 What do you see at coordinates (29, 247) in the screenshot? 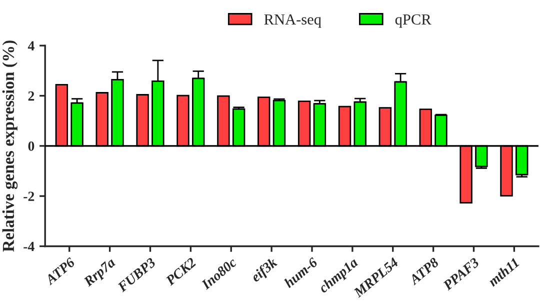
I see `y-tick-label: -4` at bounding box center [29, 247].